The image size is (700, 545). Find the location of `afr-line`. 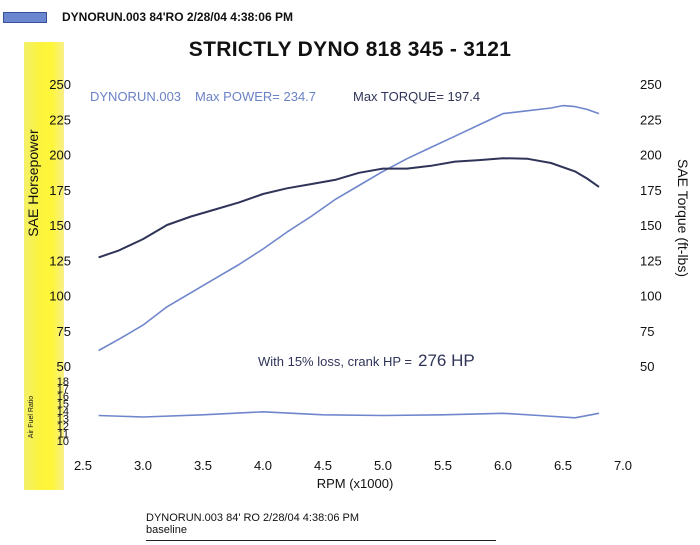

afr-line is located at coordinates (349, 414).